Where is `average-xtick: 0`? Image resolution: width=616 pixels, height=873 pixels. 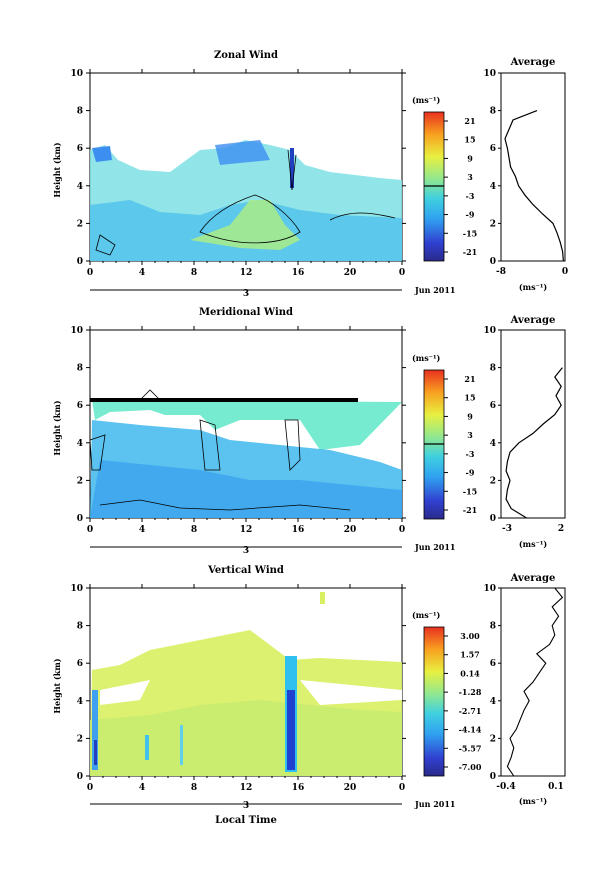 average-xtick: 0 is located at coordinates (565, 272).